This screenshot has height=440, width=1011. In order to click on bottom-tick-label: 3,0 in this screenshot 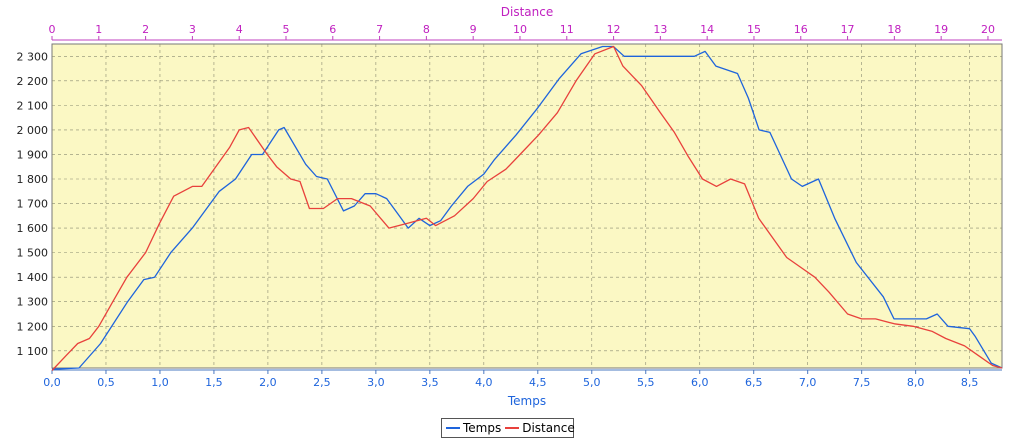, I will do `click(376, 382)`.